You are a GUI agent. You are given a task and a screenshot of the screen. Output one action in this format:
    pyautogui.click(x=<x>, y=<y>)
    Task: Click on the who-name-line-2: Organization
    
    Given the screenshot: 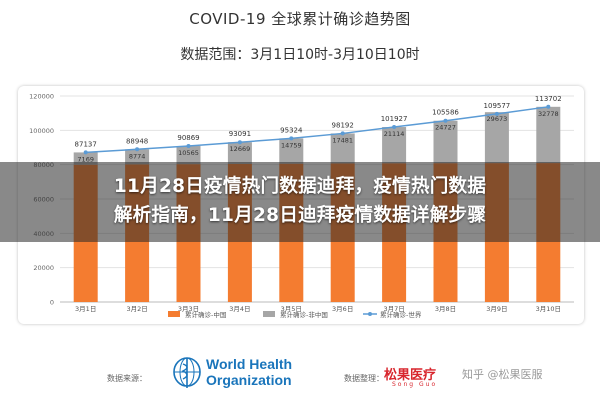 What is the action you would take?
    pyautogui.click(x=249, y=380)
    